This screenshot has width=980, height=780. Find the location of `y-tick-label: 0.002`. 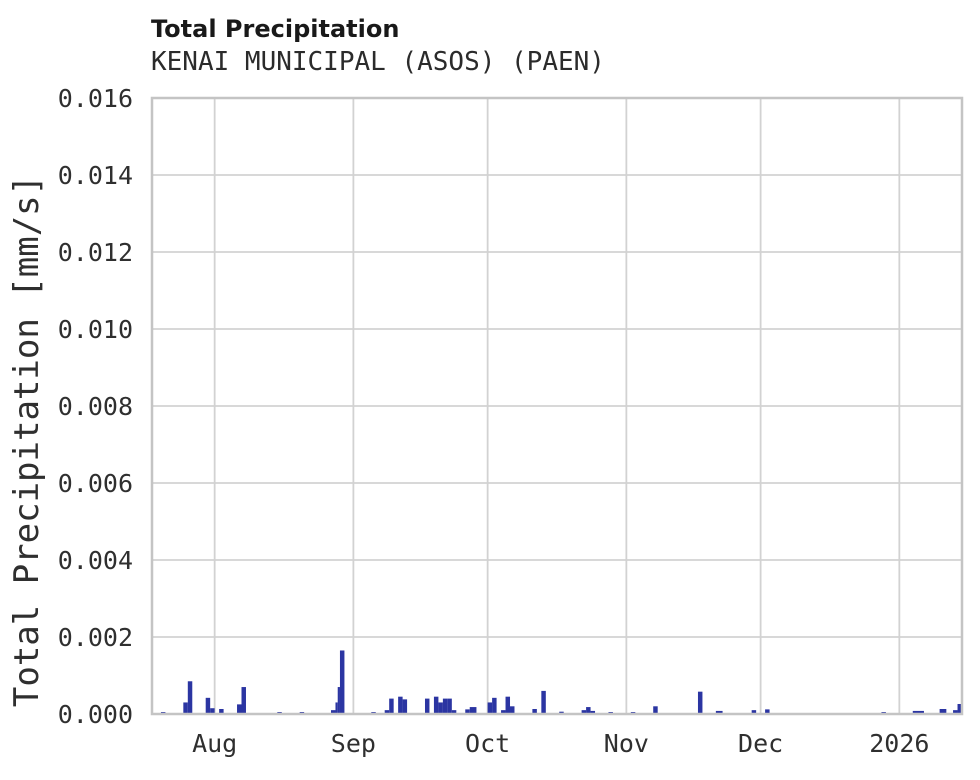

y-tick-label: 0.002 is located at coordinates (95, 637).